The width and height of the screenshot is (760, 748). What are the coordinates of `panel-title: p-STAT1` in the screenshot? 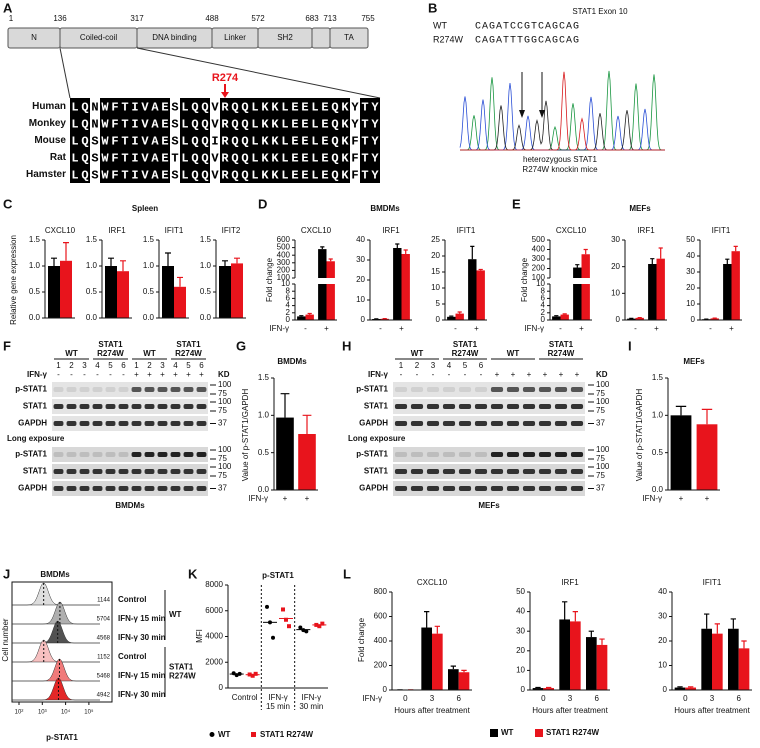 It's located at (278, 575).